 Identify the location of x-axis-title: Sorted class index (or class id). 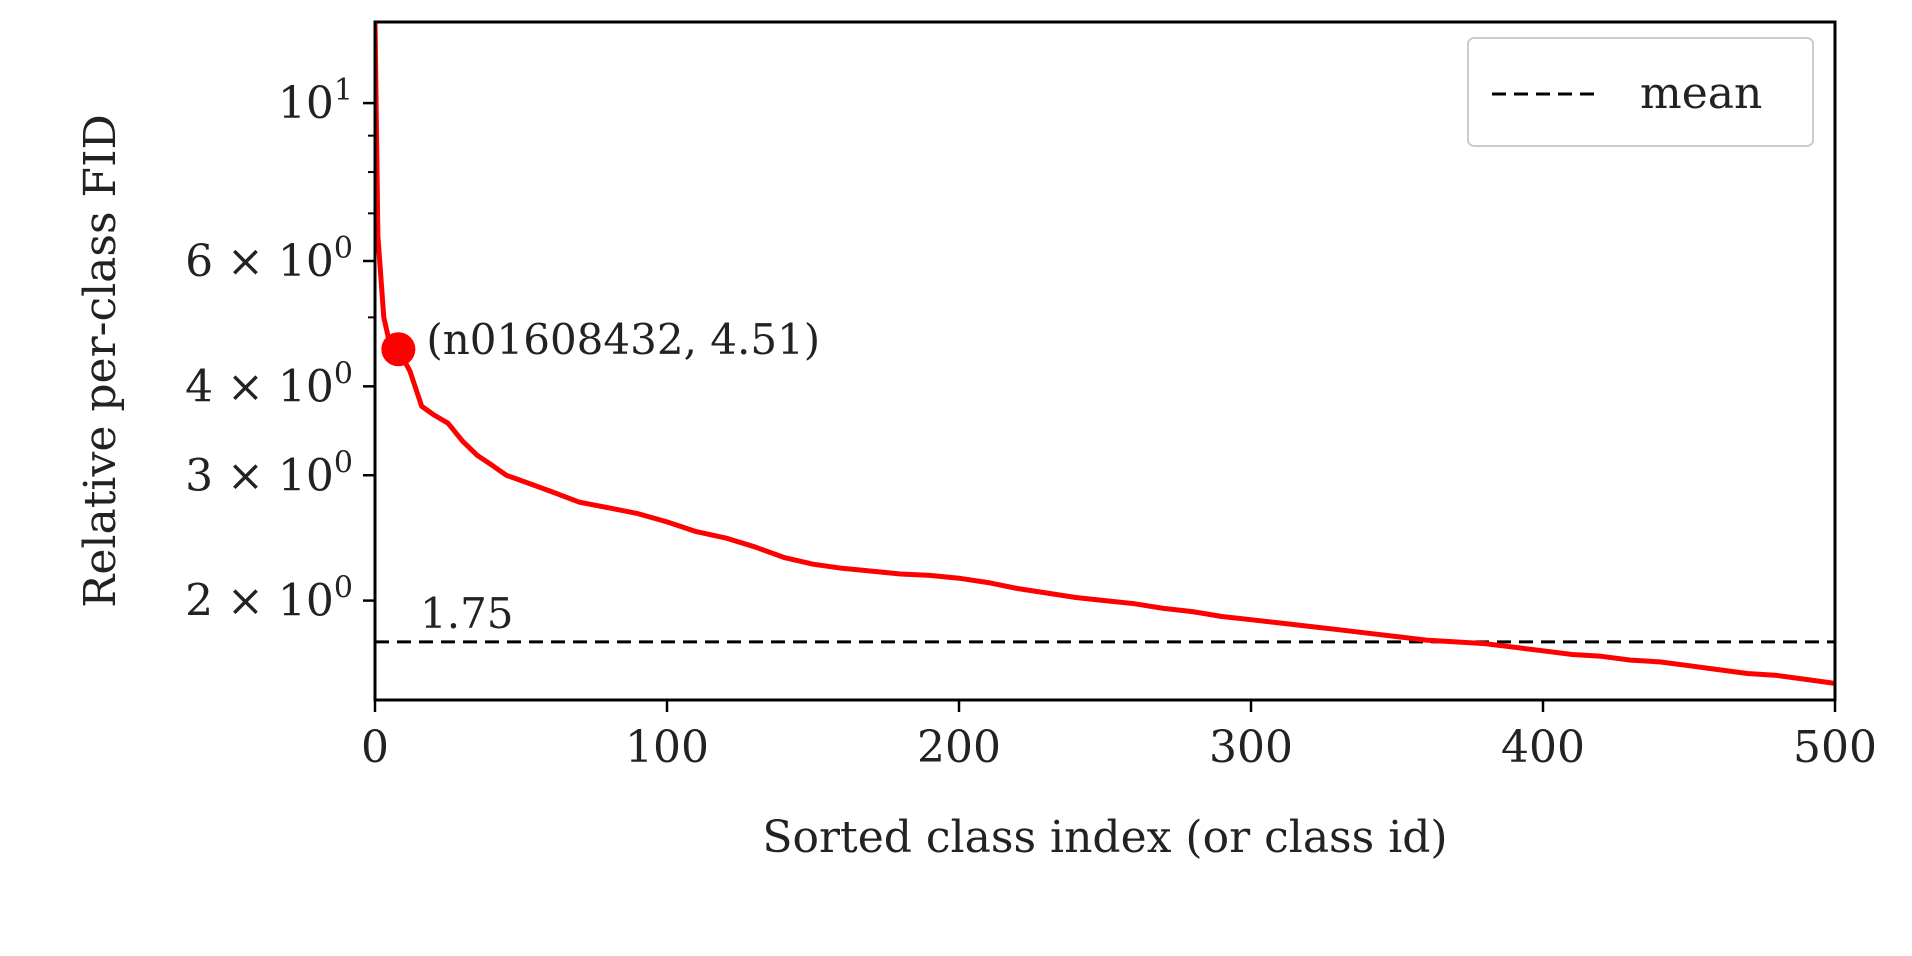
(1104, 837).